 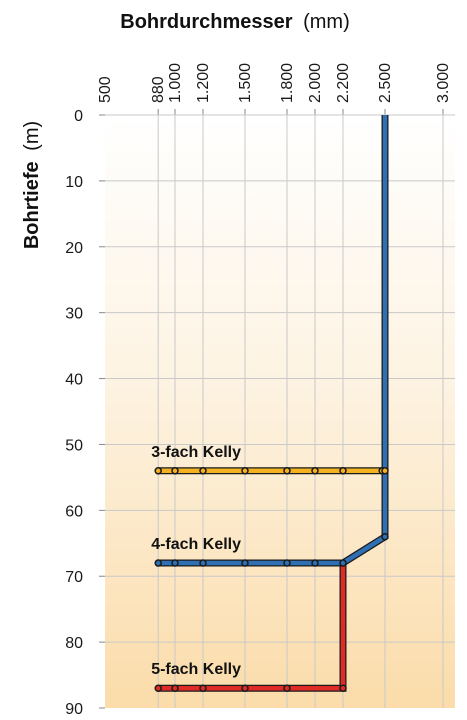 I want to click on series-labels: 3-fach Kelly 4-fach Kelly 5-fach Kelly, so click(x=196, y=561).